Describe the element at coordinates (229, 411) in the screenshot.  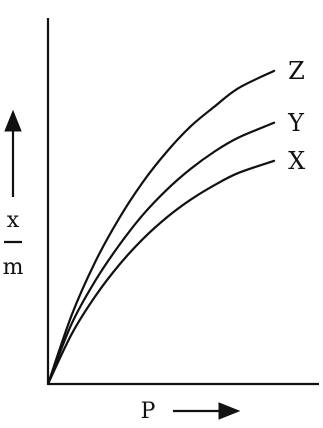
I see `x-axis-arrow-icon` at that location.